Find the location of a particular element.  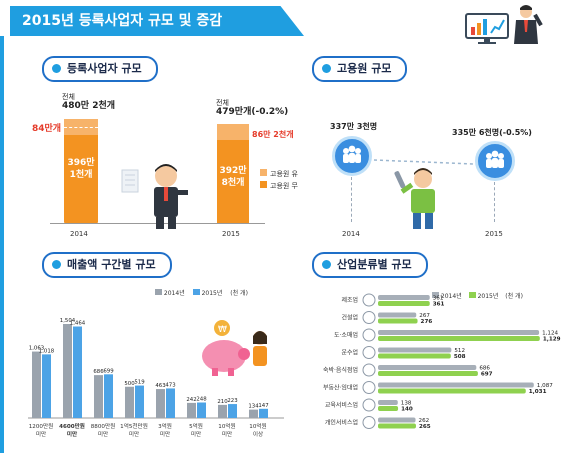

legend-industry: 2014년 2015년 (천 개) is located at coordinates (477, 295).